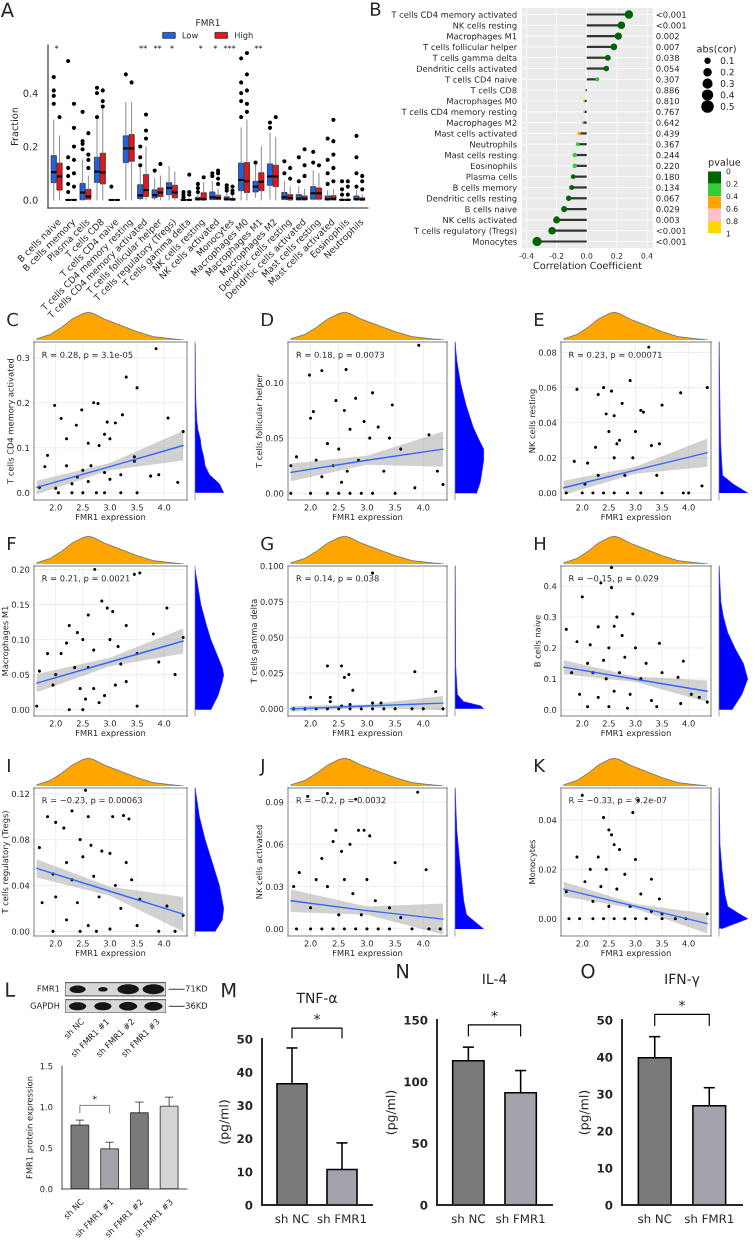 The width and height of the screenshot is (755, 1241). What do you see at coordinates (727, 83) in the screenshot?
I see `legend-label: 0.3` at bounding box center [727, 83].